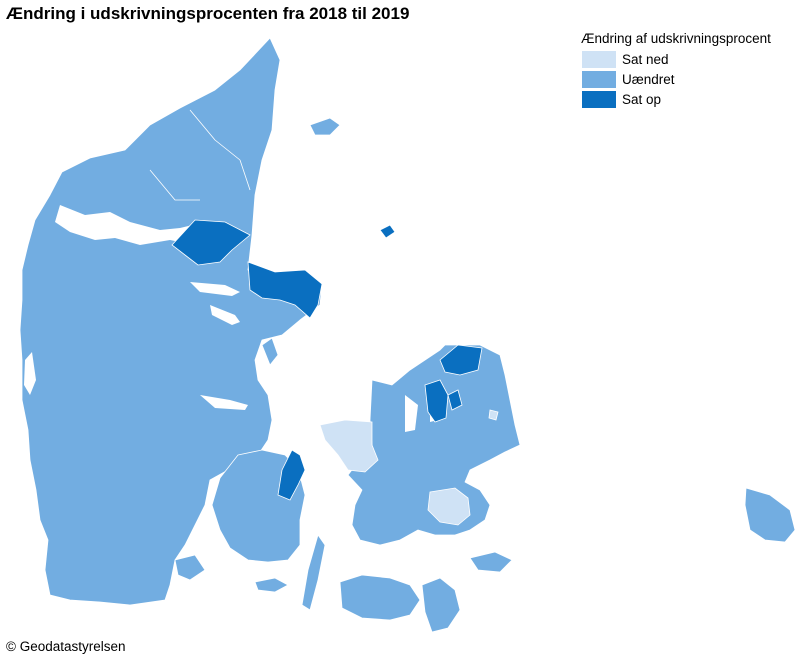 This screenshot has width=800, height=661. Describe the element at coordinates (409, 467) in the screenshot. I see `sat-ned-regions` at that location.